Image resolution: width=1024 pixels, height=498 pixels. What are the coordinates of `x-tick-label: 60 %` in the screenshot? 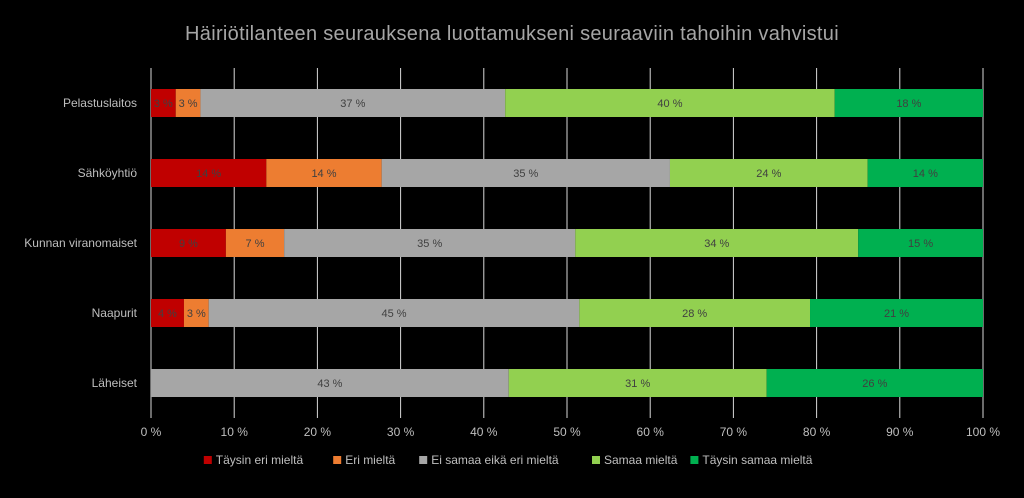 It's located at (651, 432).